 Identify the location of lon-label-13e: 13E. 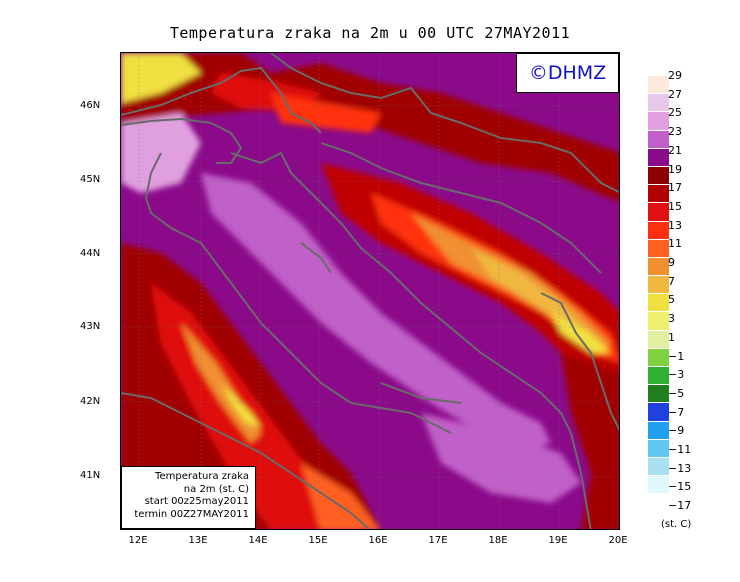
(198, 540).